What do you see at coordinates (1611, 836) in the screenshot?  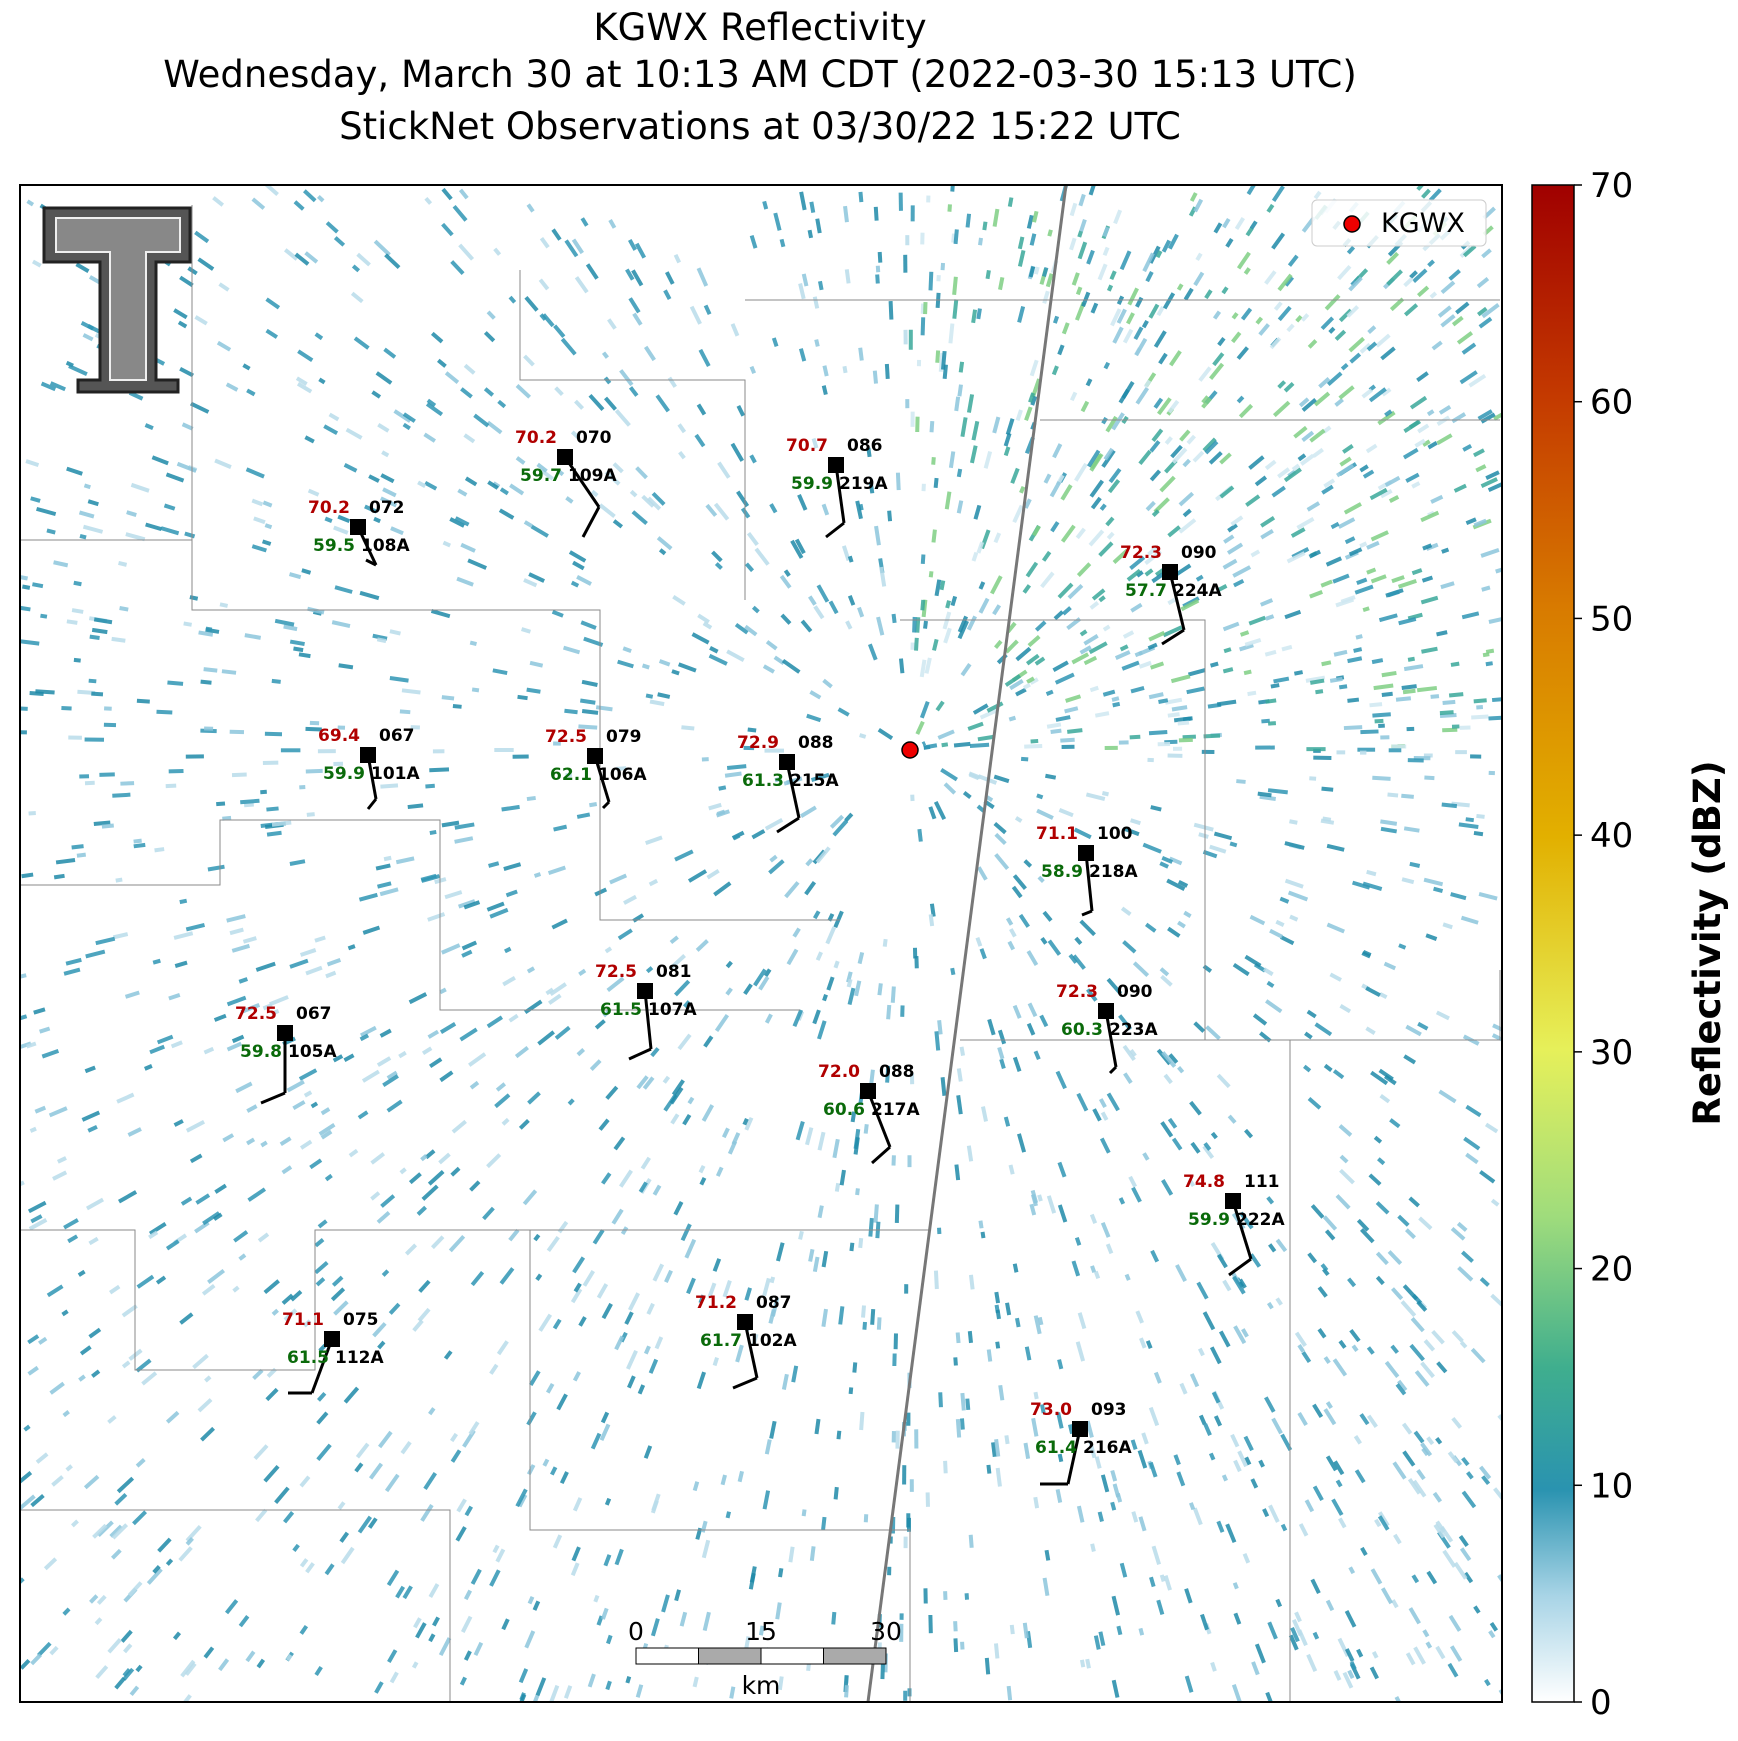 I see `colorbar-tick-label: 40` at bounding box center [1611, 836].